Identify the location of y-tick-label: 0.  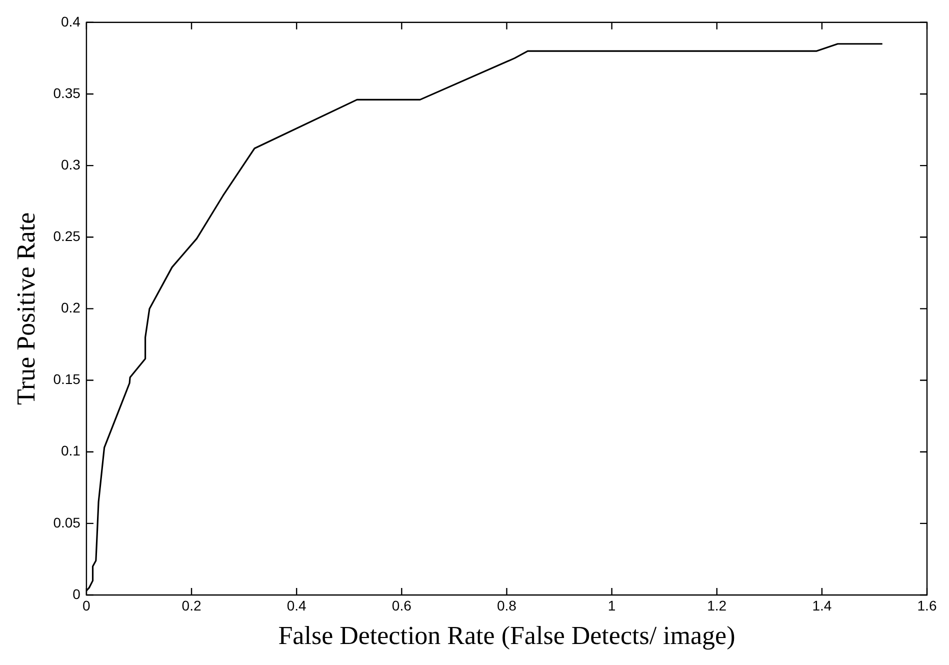
(76, 594).